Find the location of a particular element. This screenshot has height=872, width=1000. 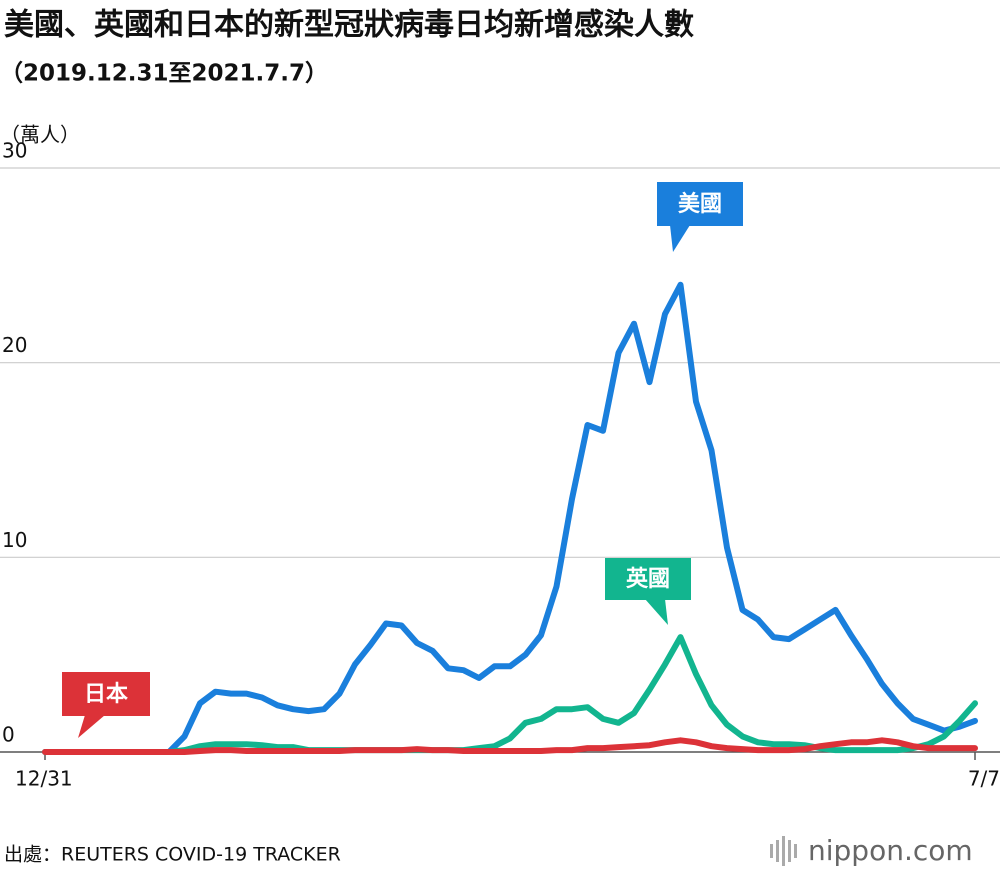

legend-label: 日本 is located at coordinates (106, 694).